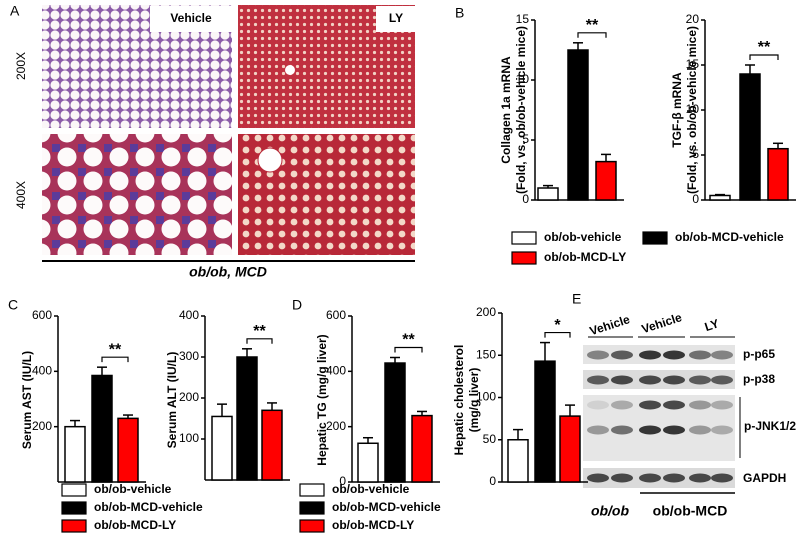  Describe the element at coordinates (21, 195) in the screenshot. I see `row-label: 400X` at that location.